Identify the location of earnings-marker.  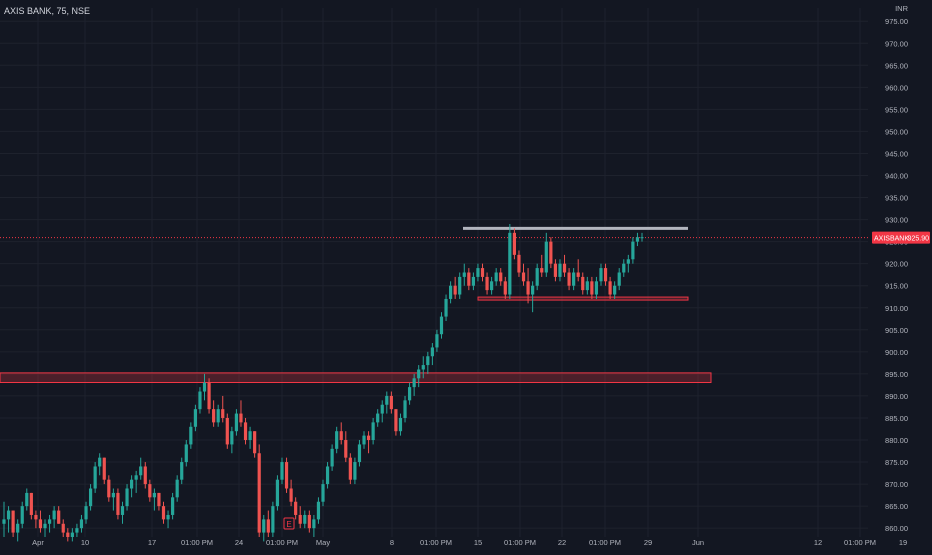
(289, 523).